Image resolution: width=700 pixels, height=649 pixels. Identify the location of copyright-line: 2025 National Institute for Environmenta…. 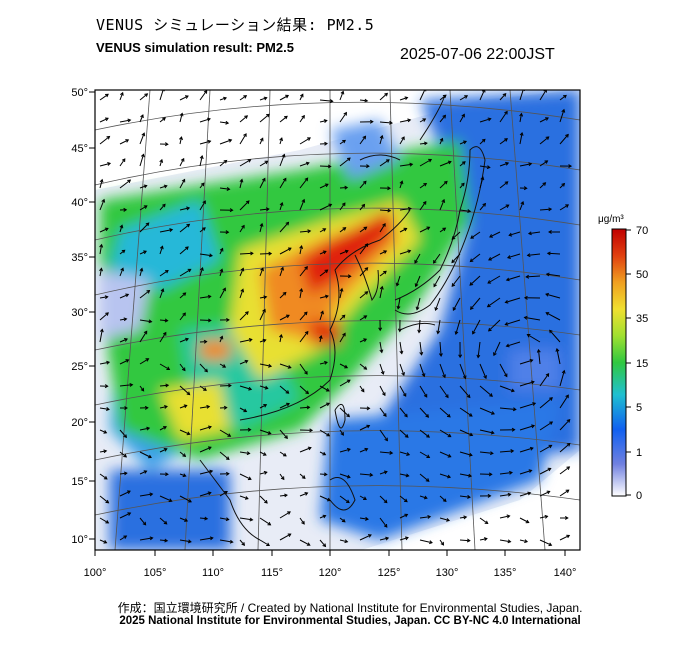
(350, 621).